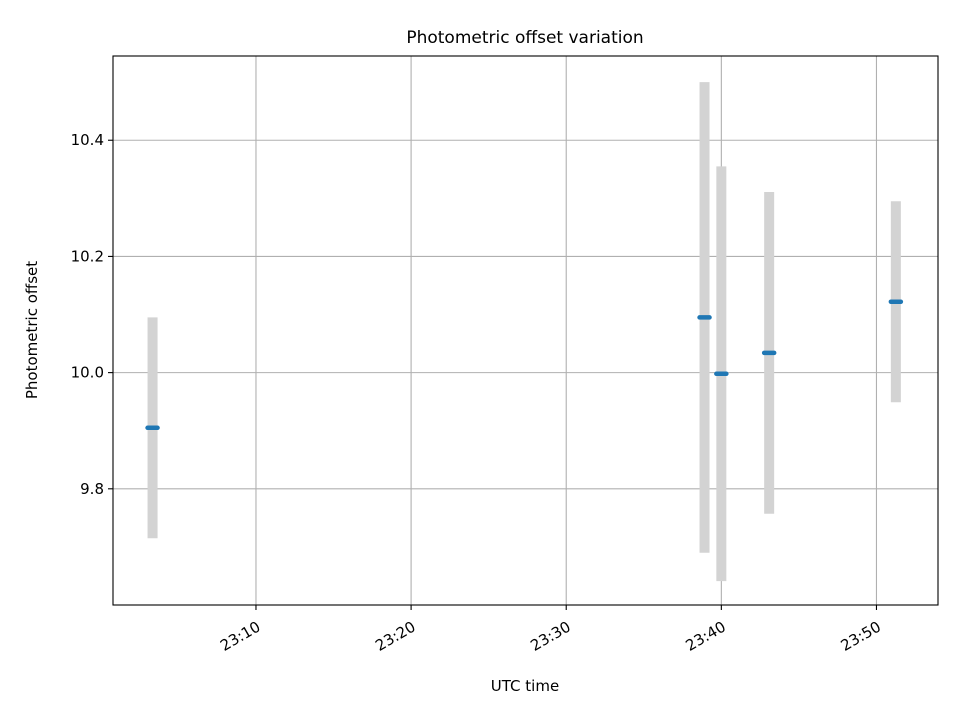  What do you see at coordinates (92, 314) in the screenshot?
I see `y-axis-ticks: 9.8 10.0 10.2 10.4` at bounding box center [92, 314].